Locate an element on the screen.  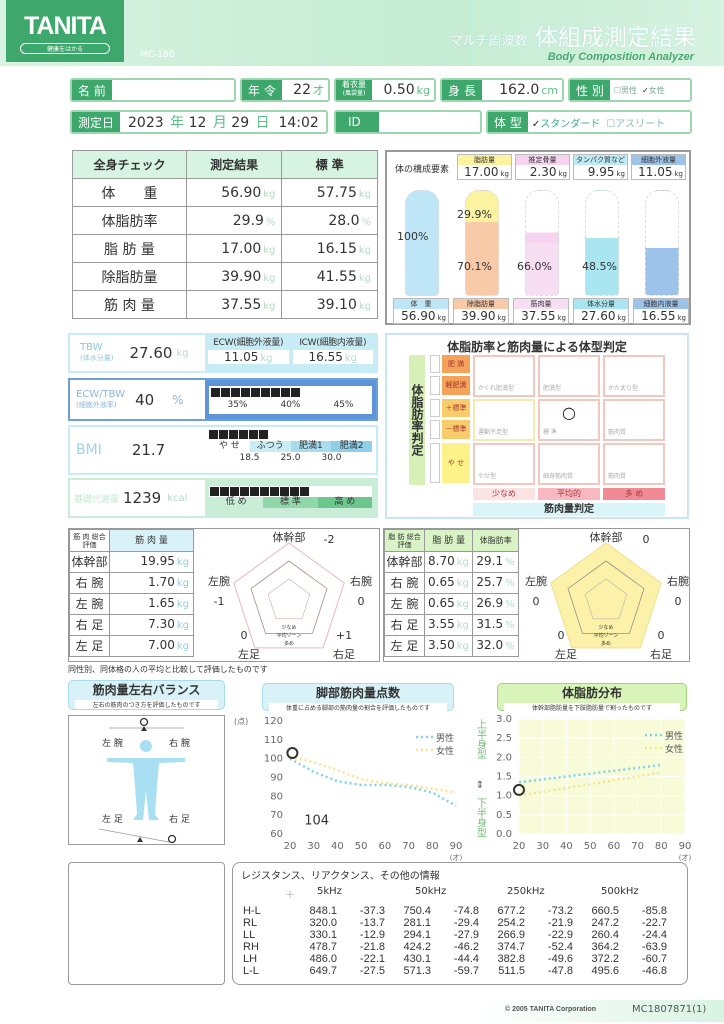
legend-label: 女性 is located at coordinates (445, 751).